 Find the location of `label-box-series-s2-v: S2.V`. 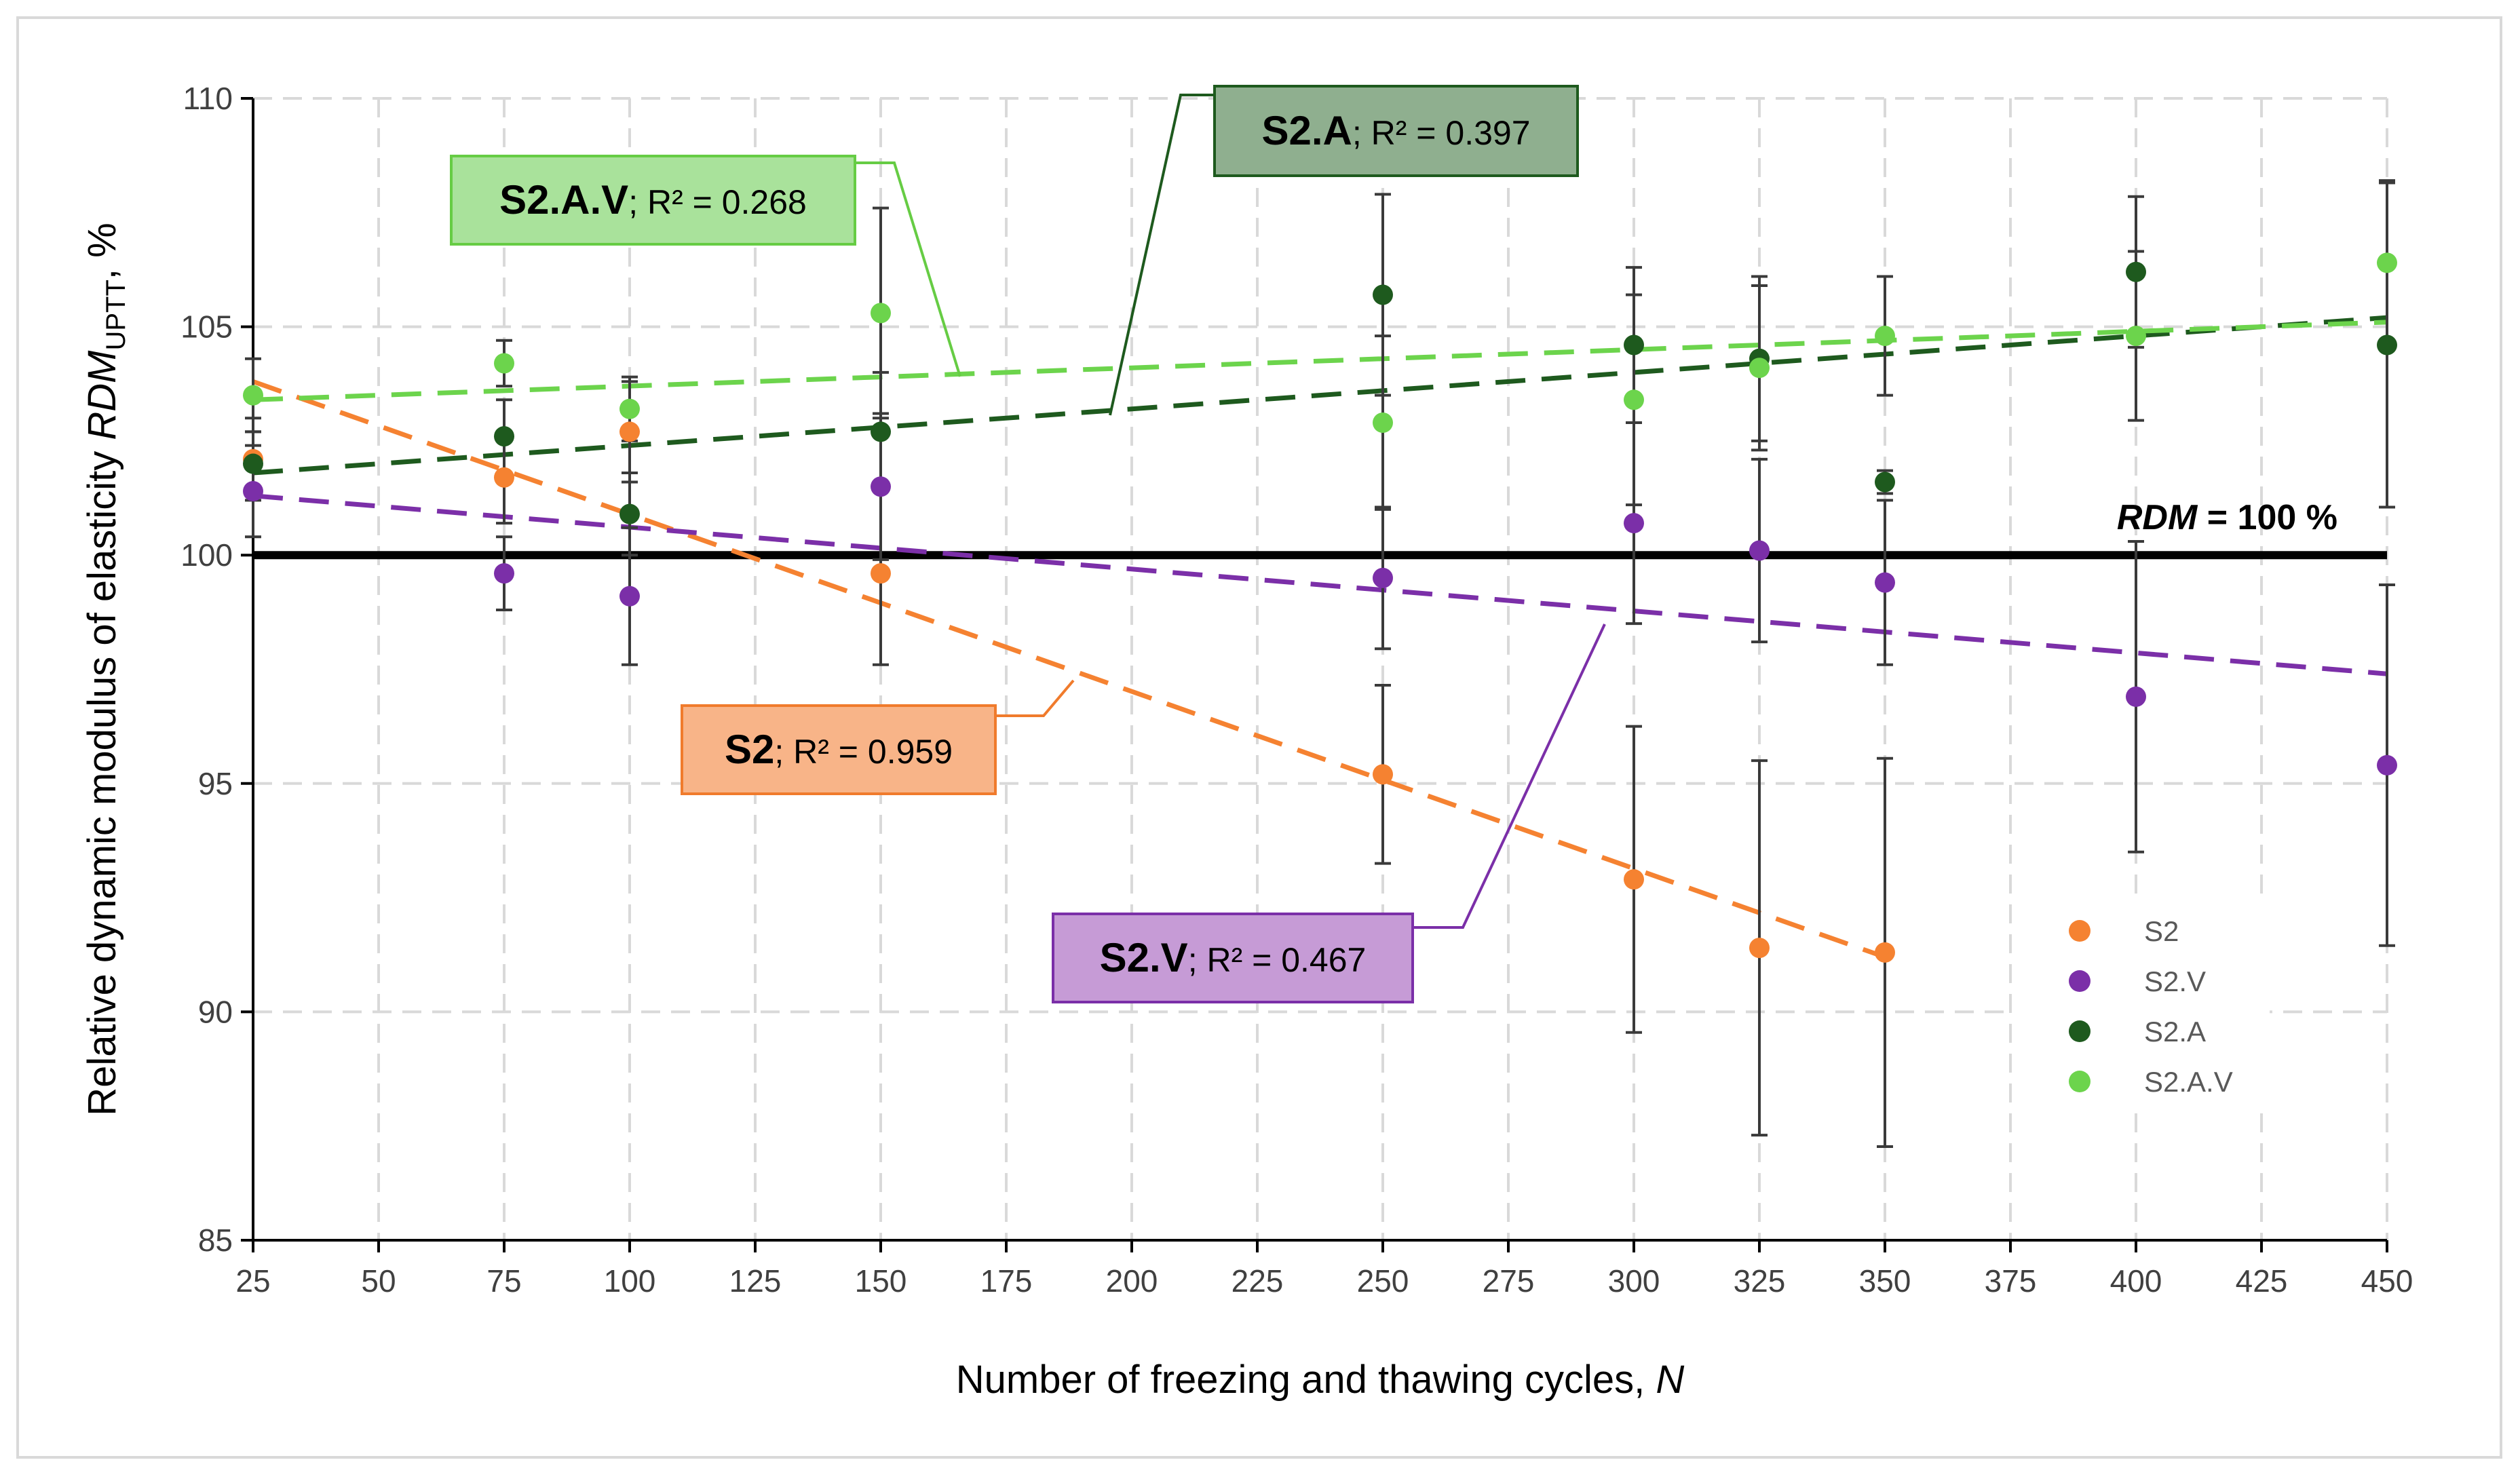

label-box-series-s2-v: S2.V is located at coordinates (1144, 957).